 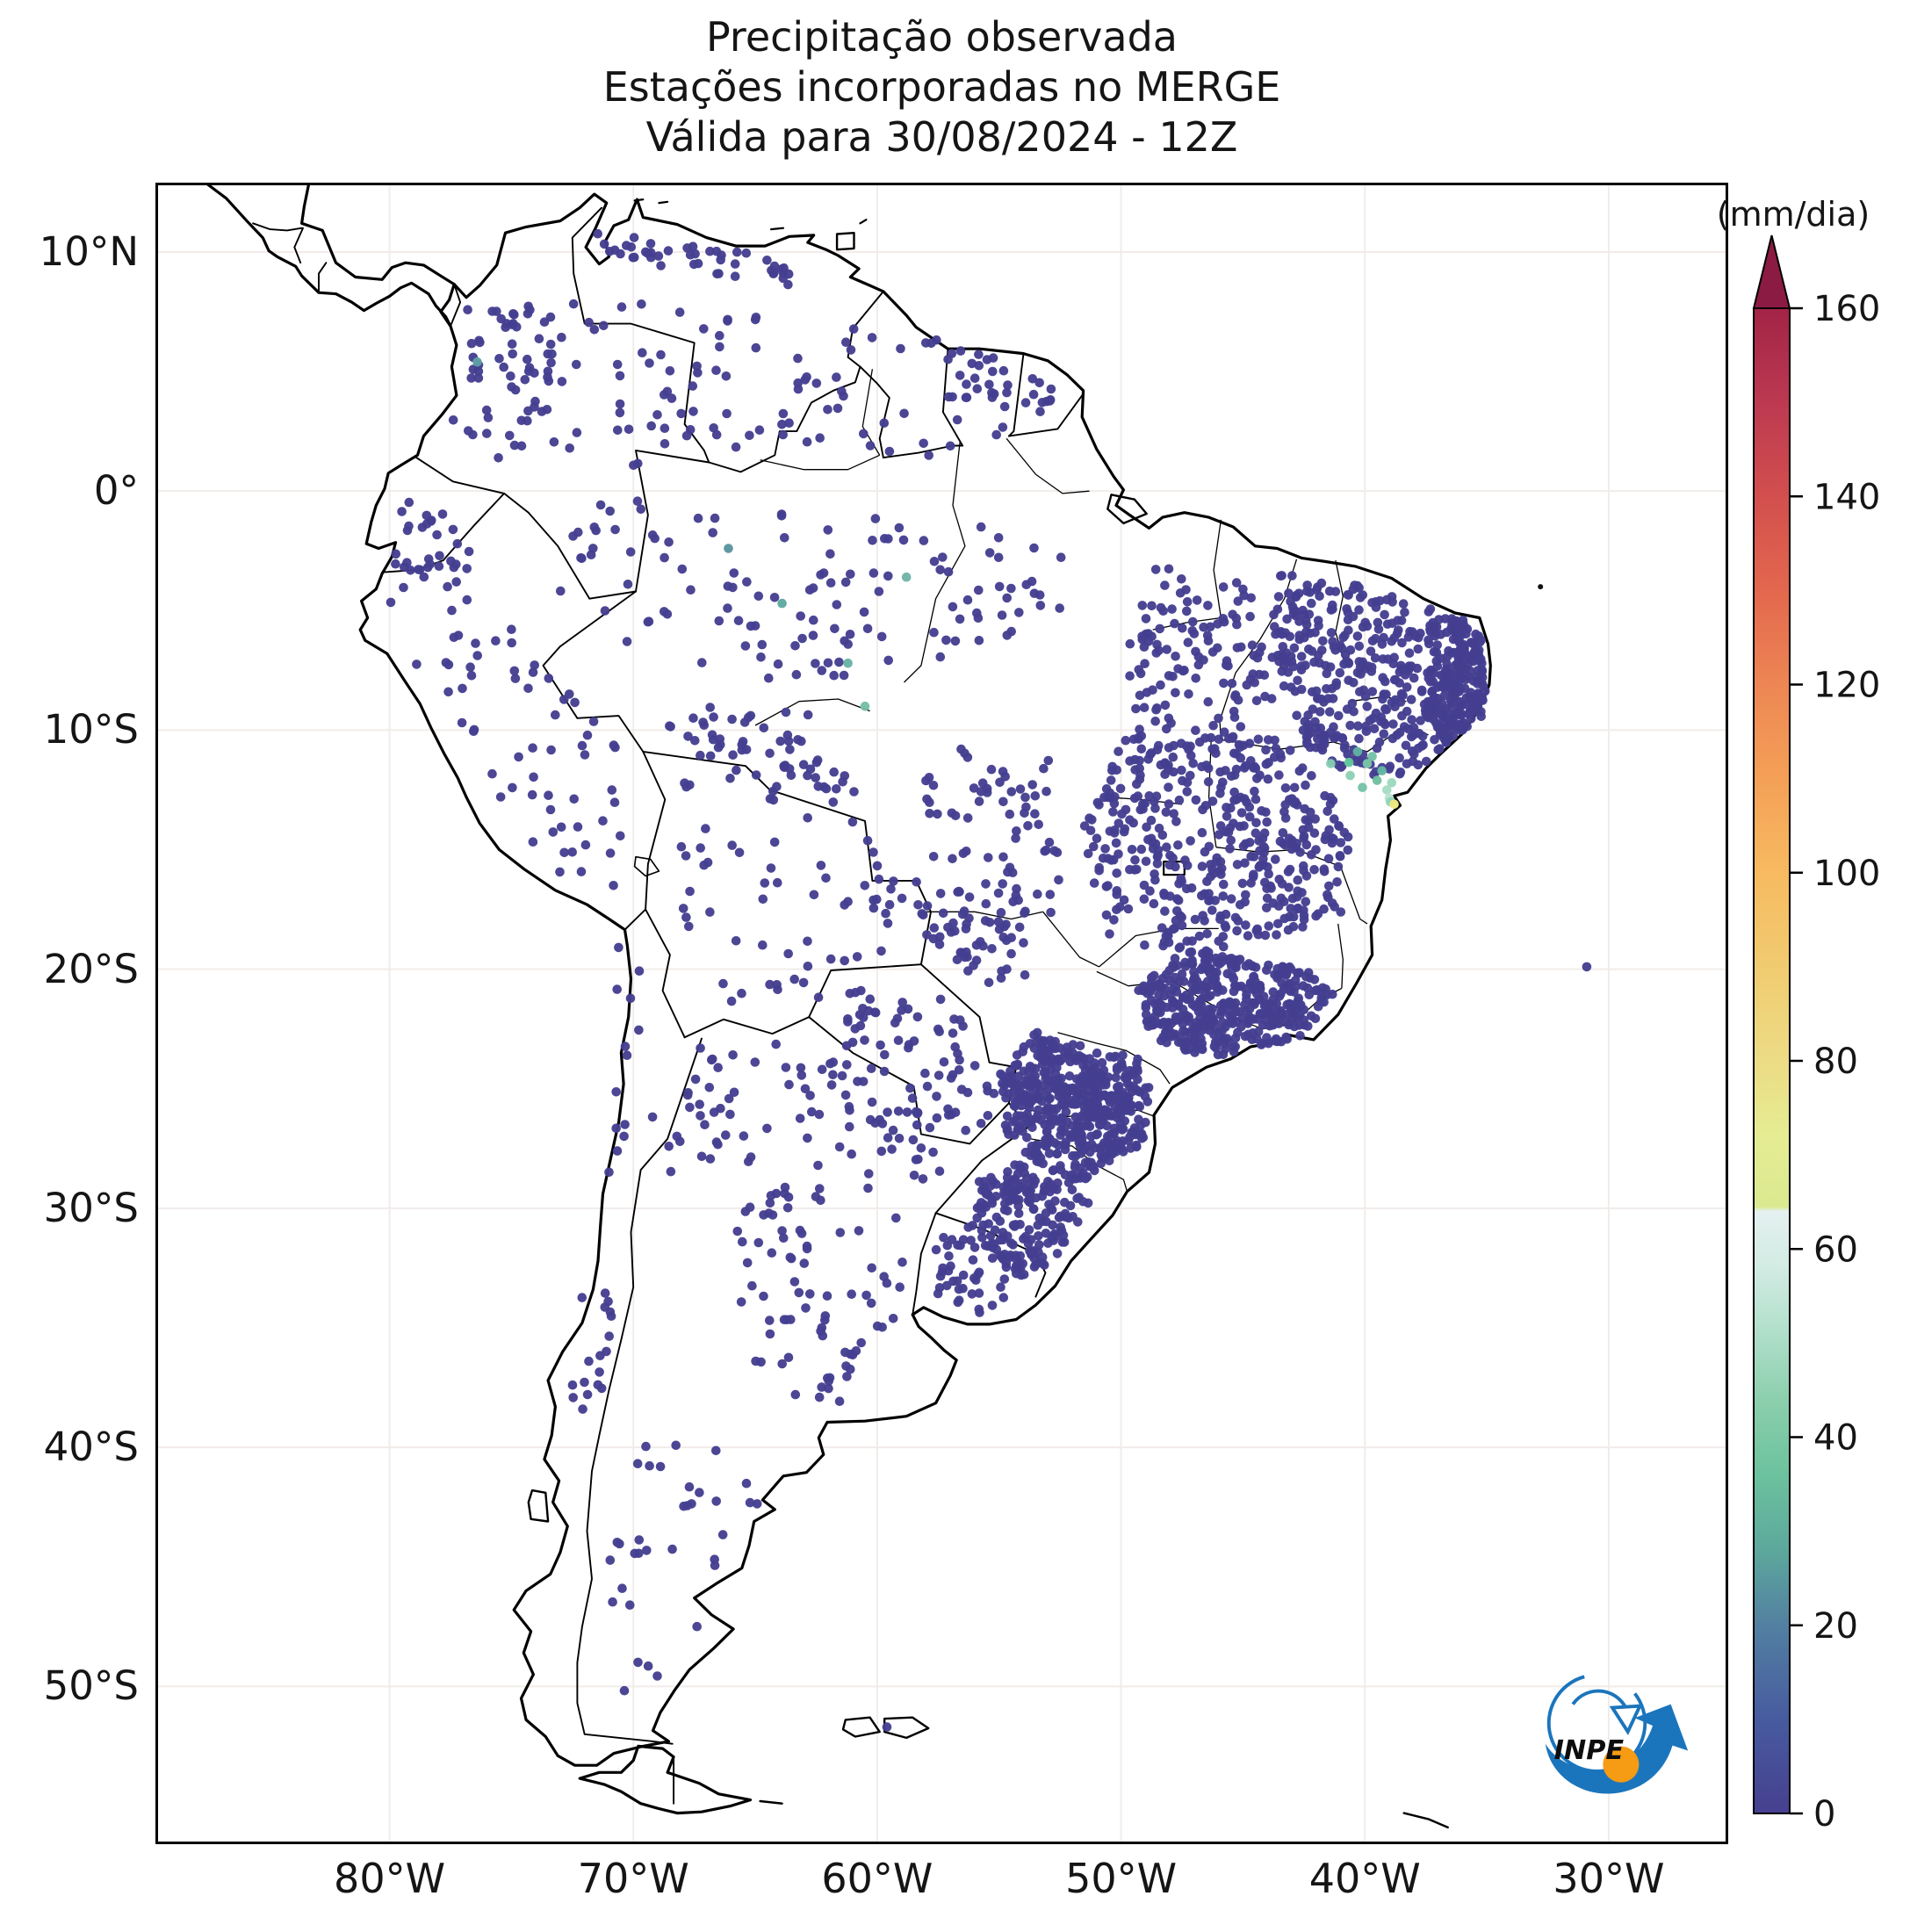 I want to click on station-dot-colored, so click(x=1372, y=756).